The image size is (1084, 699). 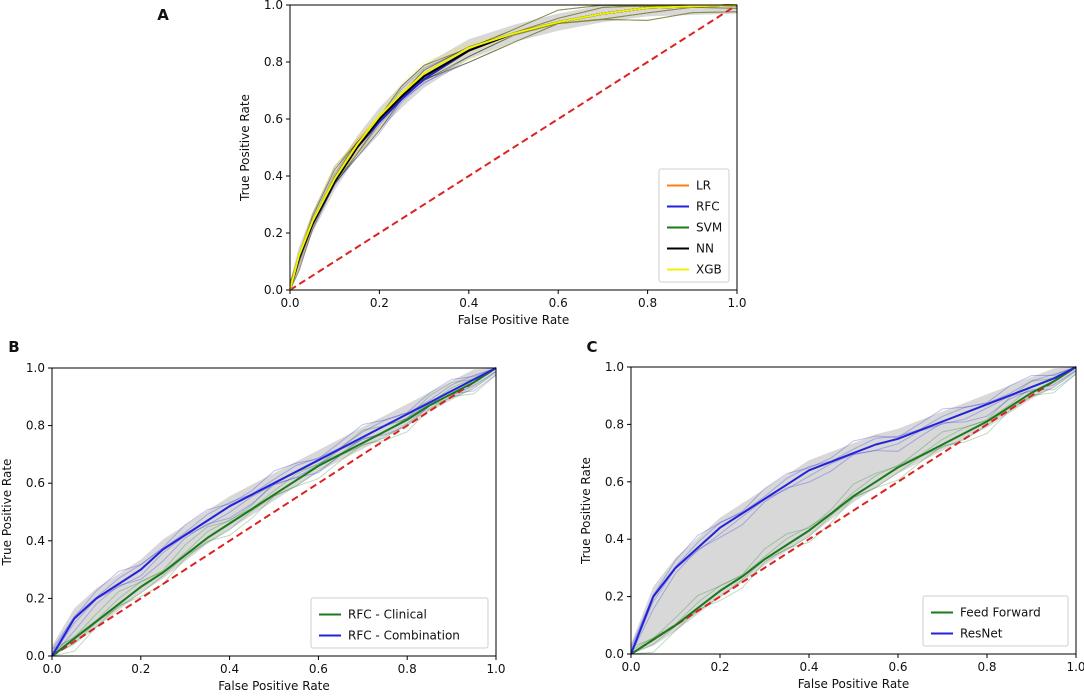 I want to click on legend-entry: ResNet, so click(x=981, y=634).